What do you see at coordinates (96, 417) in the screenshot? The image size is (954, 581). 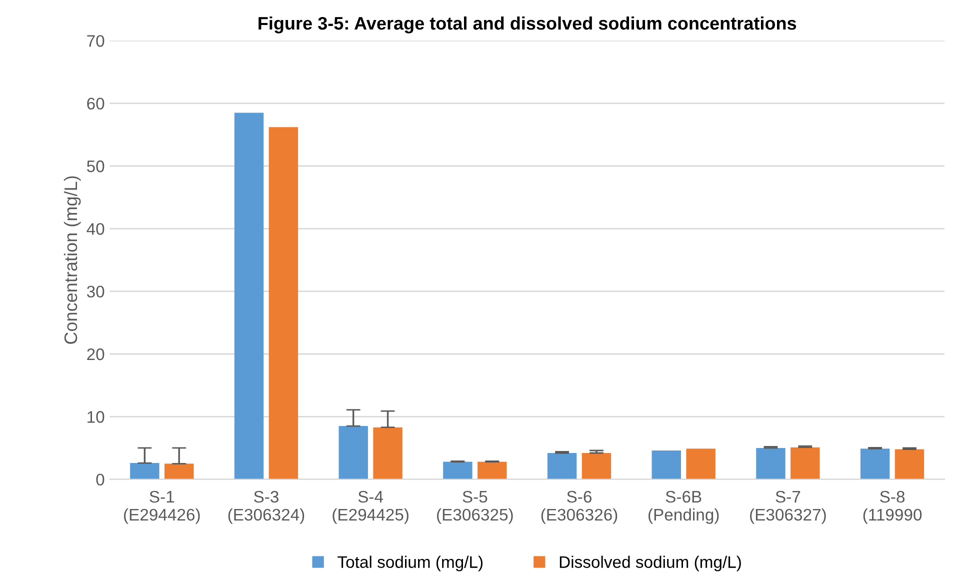 I see `y-tick-label: 10` at bounding box center [96, 417].